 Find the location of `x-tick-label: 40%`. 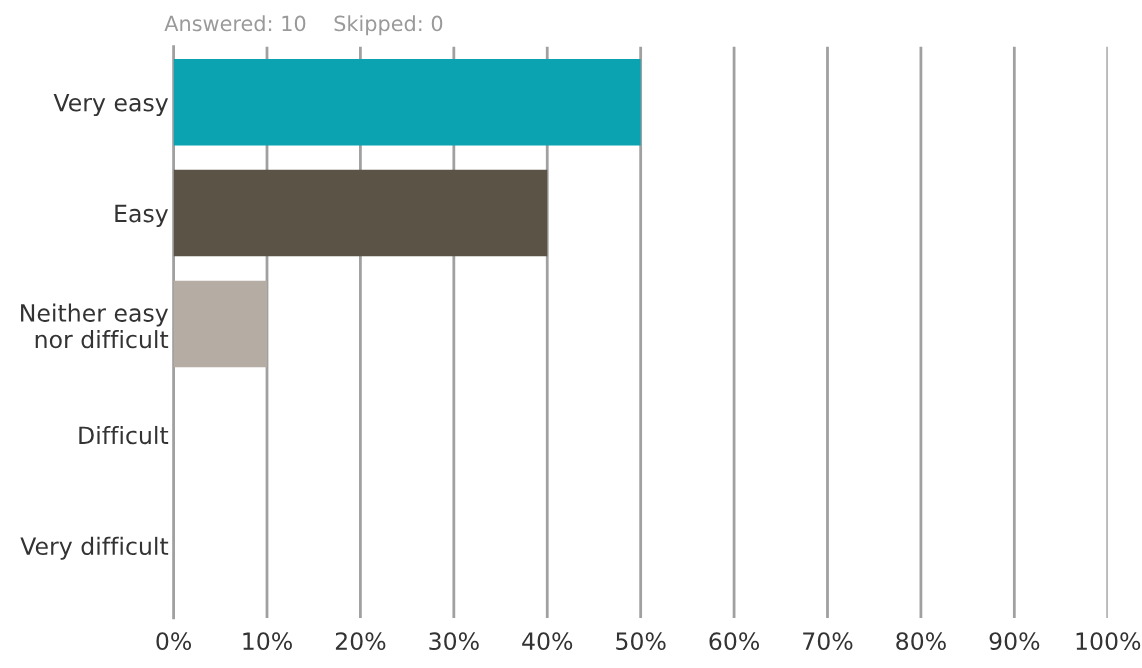

x-tick-label: 40% is located at coordinates (547, 641).